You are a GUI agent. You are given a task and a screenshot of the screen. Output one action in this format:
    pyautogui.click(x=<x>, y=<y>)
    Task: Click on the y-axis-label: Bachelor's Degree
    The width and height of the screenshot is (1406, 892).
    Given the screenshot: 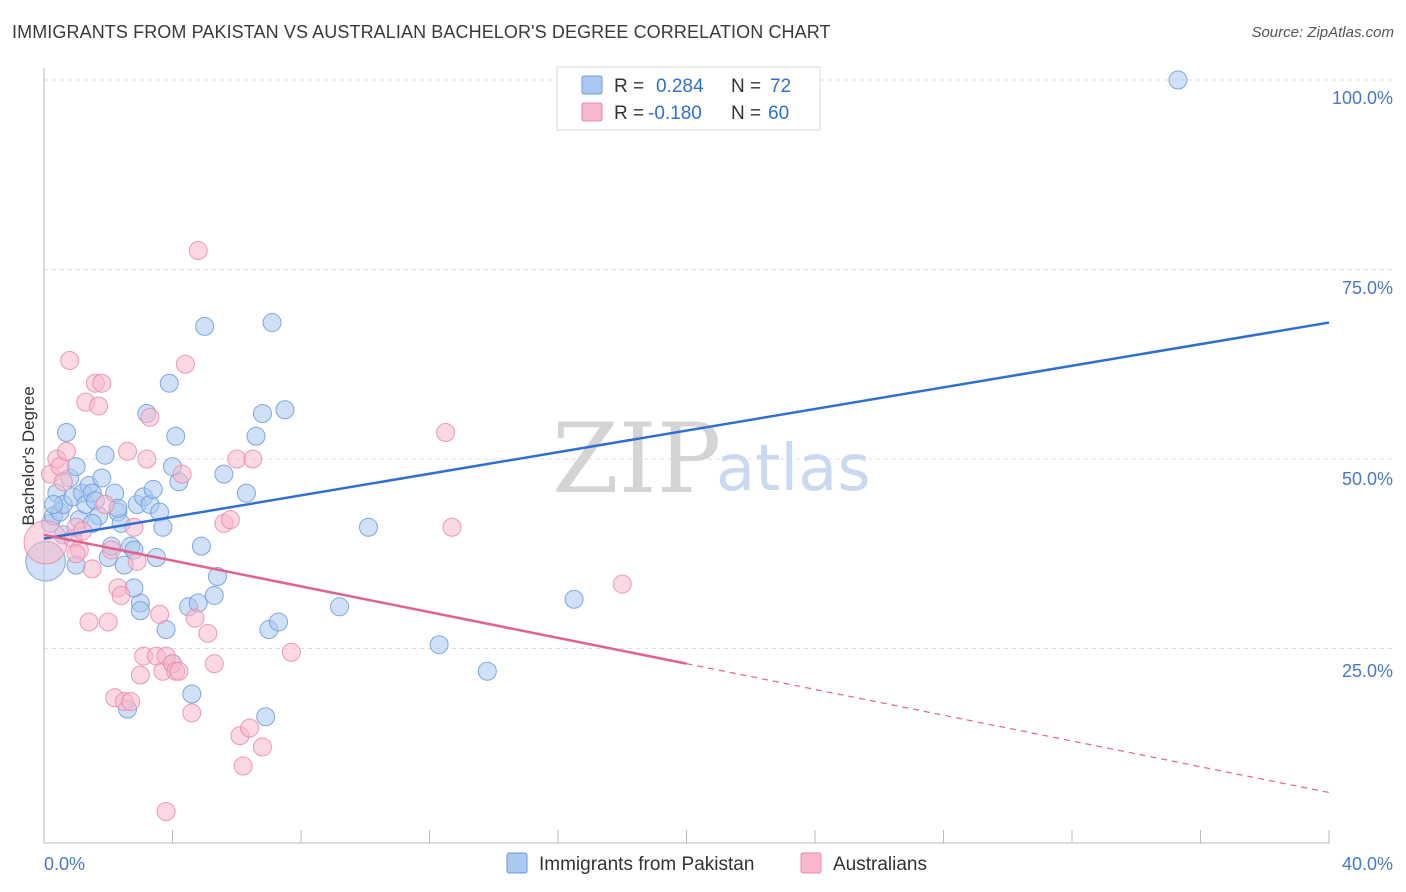 What is the action you would take?
    pyautogui.click(x=28, y=455)
    